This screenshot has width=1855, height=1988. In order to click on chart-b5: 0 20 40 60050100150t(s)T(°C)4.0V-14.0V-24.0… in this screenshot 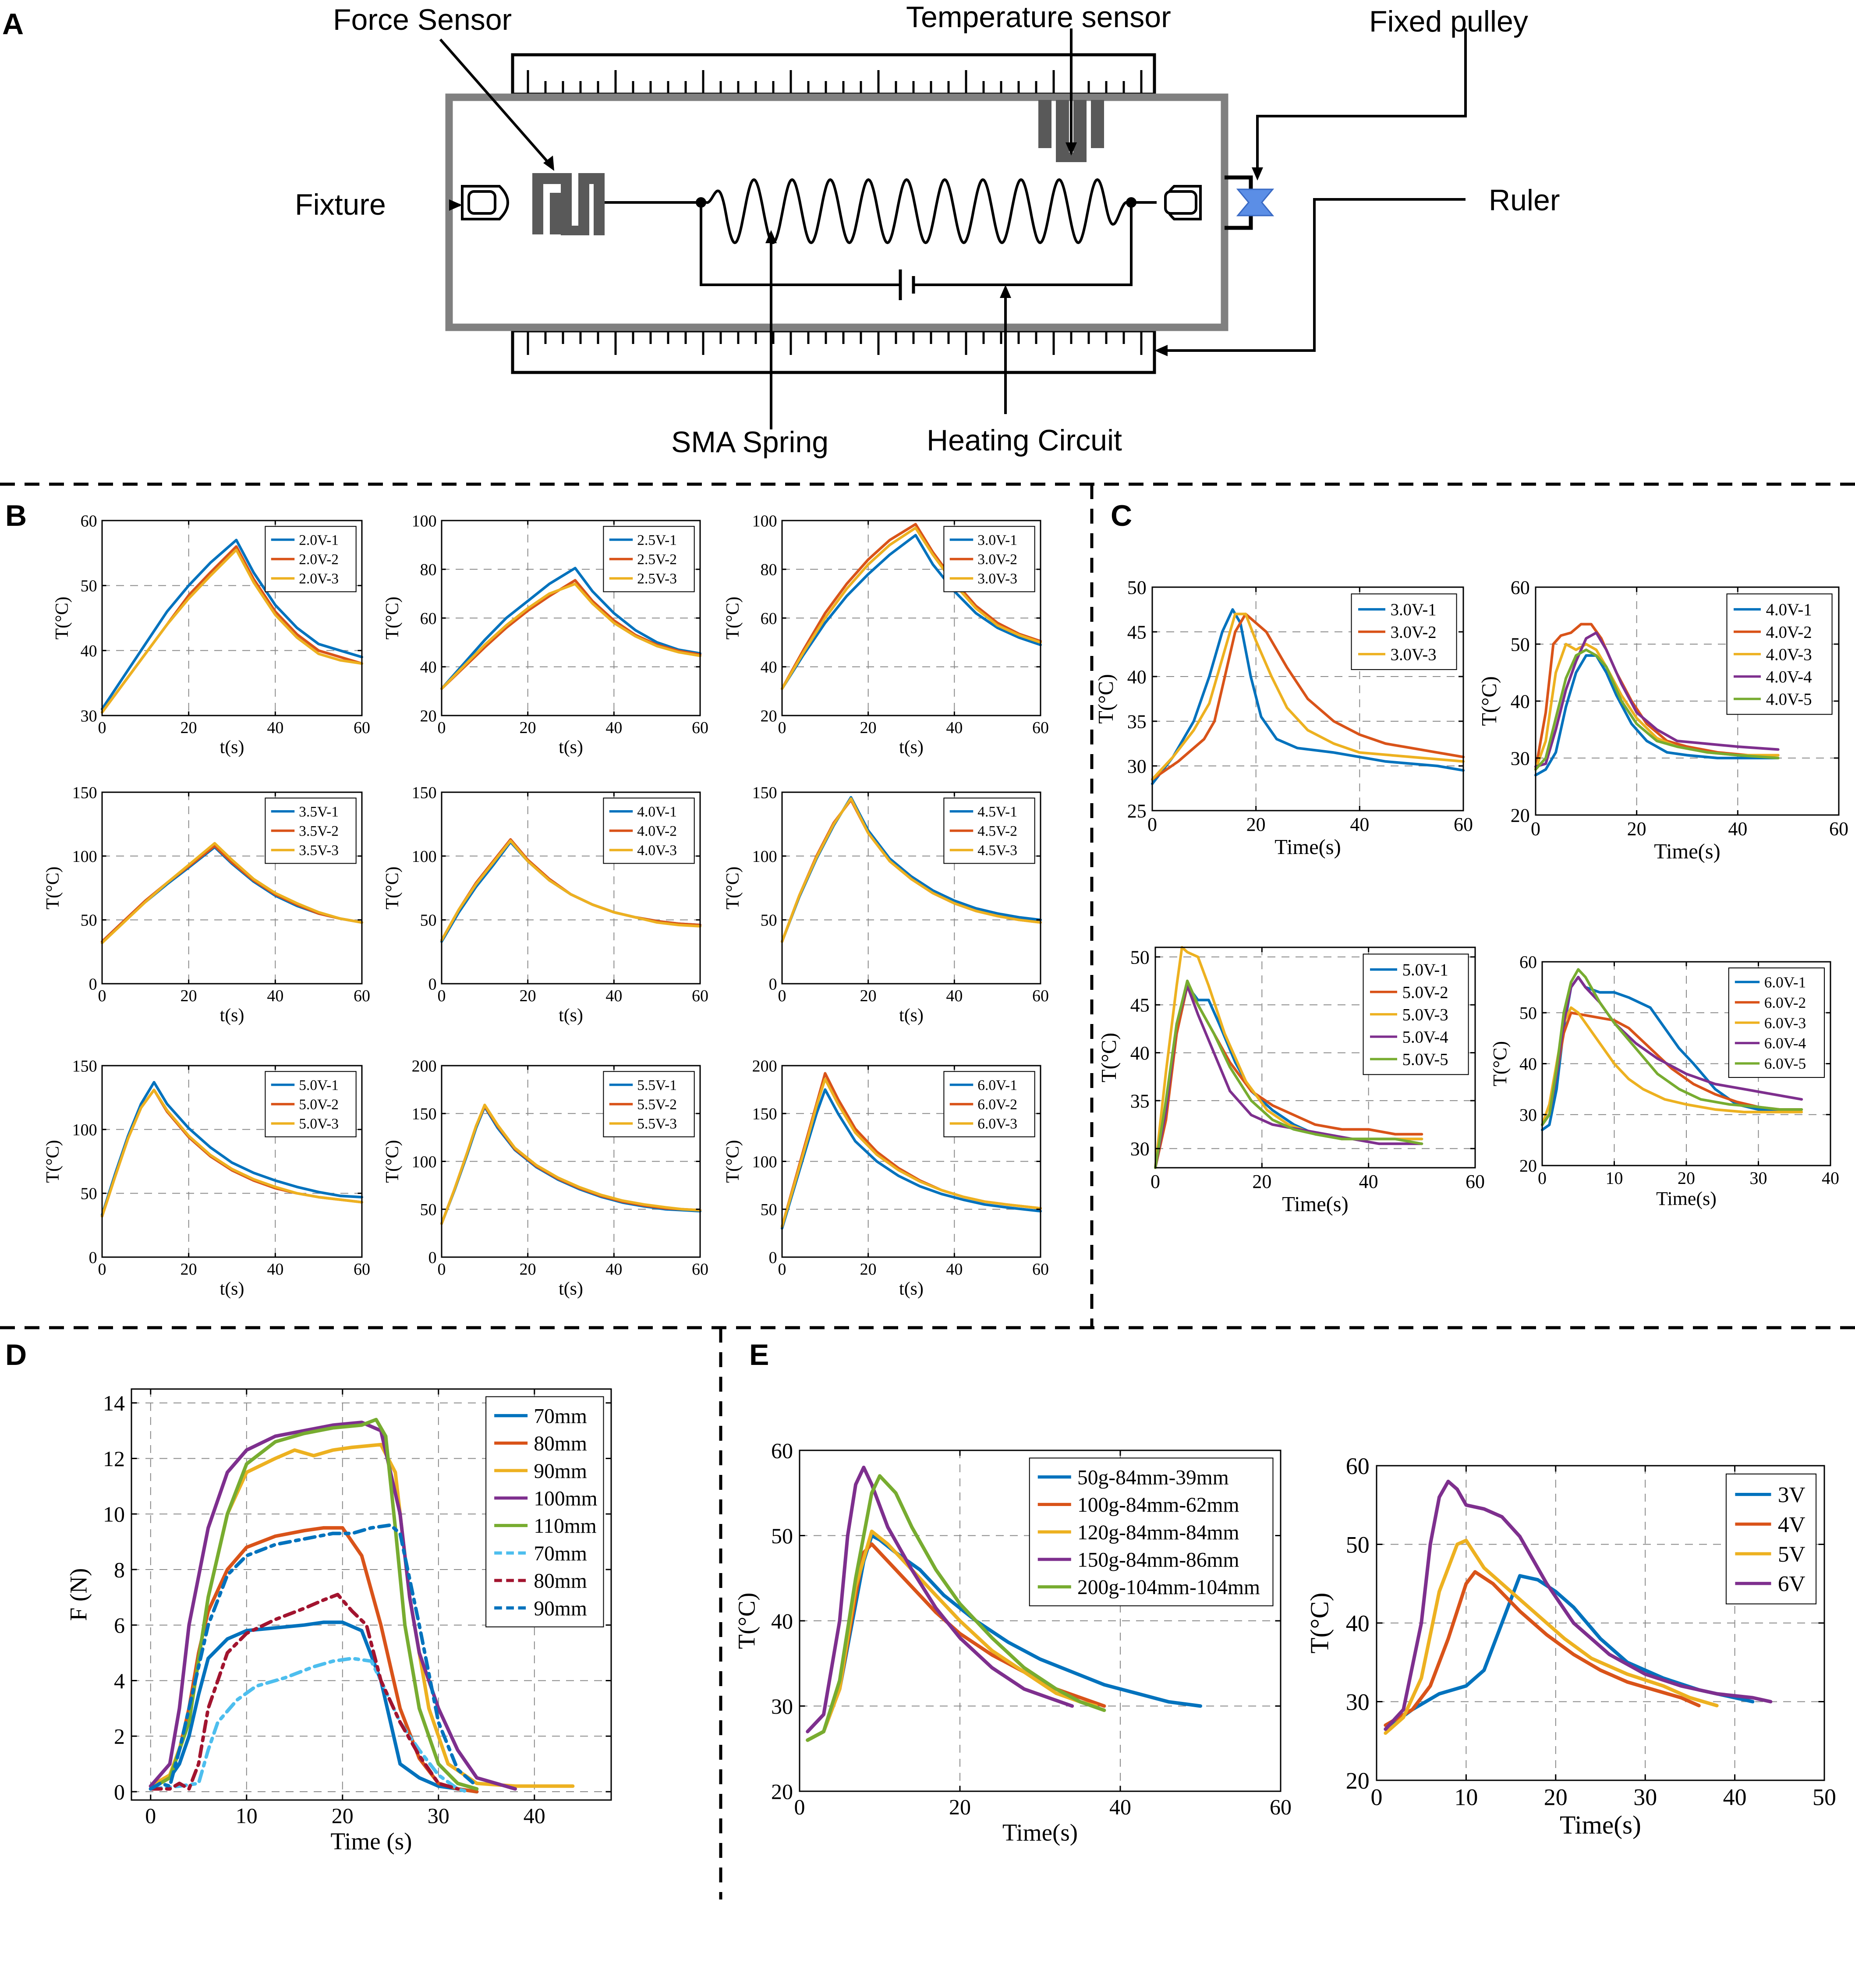, I will do `click(545, 904)`.